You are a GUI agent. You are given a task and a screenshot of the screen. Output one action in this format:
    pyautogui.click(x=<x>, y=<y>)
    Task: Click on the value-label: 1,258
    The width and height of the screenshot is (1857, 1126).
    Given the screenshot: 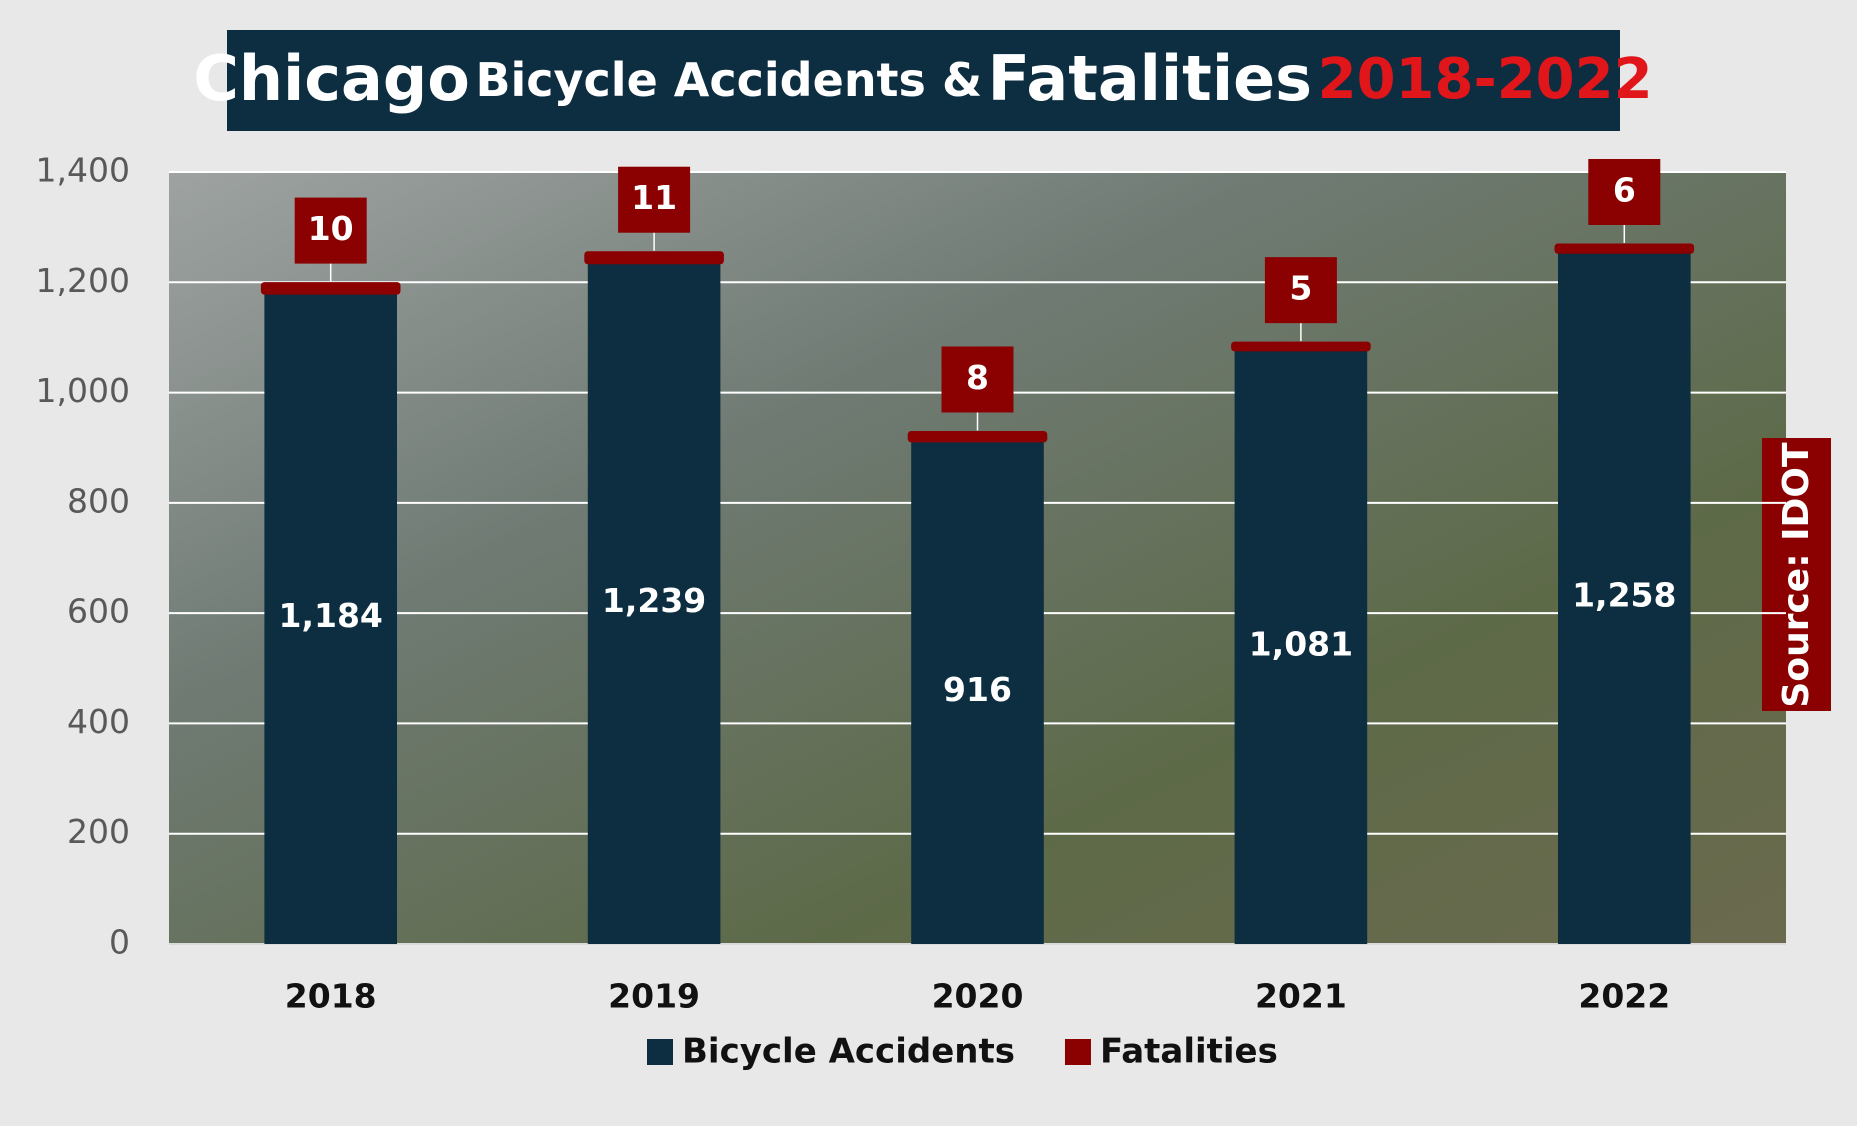 What is the action you would take?
    pyautogui.click(x=1624, y=595)
    